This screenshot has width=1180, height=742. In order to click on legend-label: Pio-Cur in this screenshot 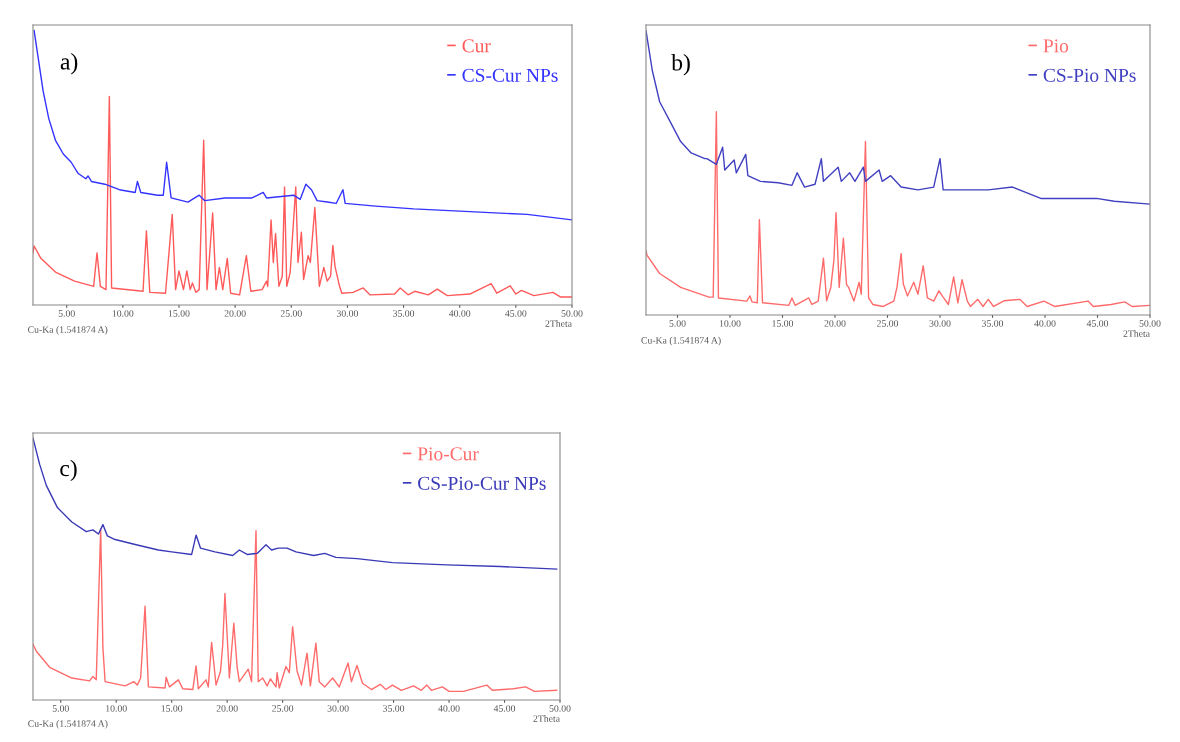, I will do `click(448, 454)`.